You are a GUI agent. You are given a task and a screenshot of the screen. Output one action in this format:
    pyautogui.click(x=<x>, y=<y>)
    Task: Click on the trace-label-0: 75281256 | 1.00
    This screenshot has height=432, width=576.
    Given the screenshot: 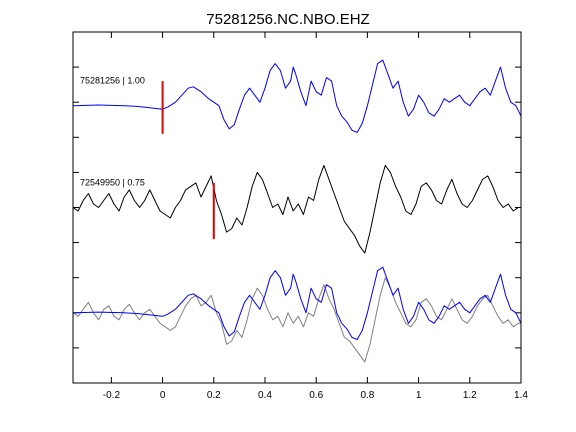 What is the action you would take?
    pyautogui.click(x=112, y=81)
    